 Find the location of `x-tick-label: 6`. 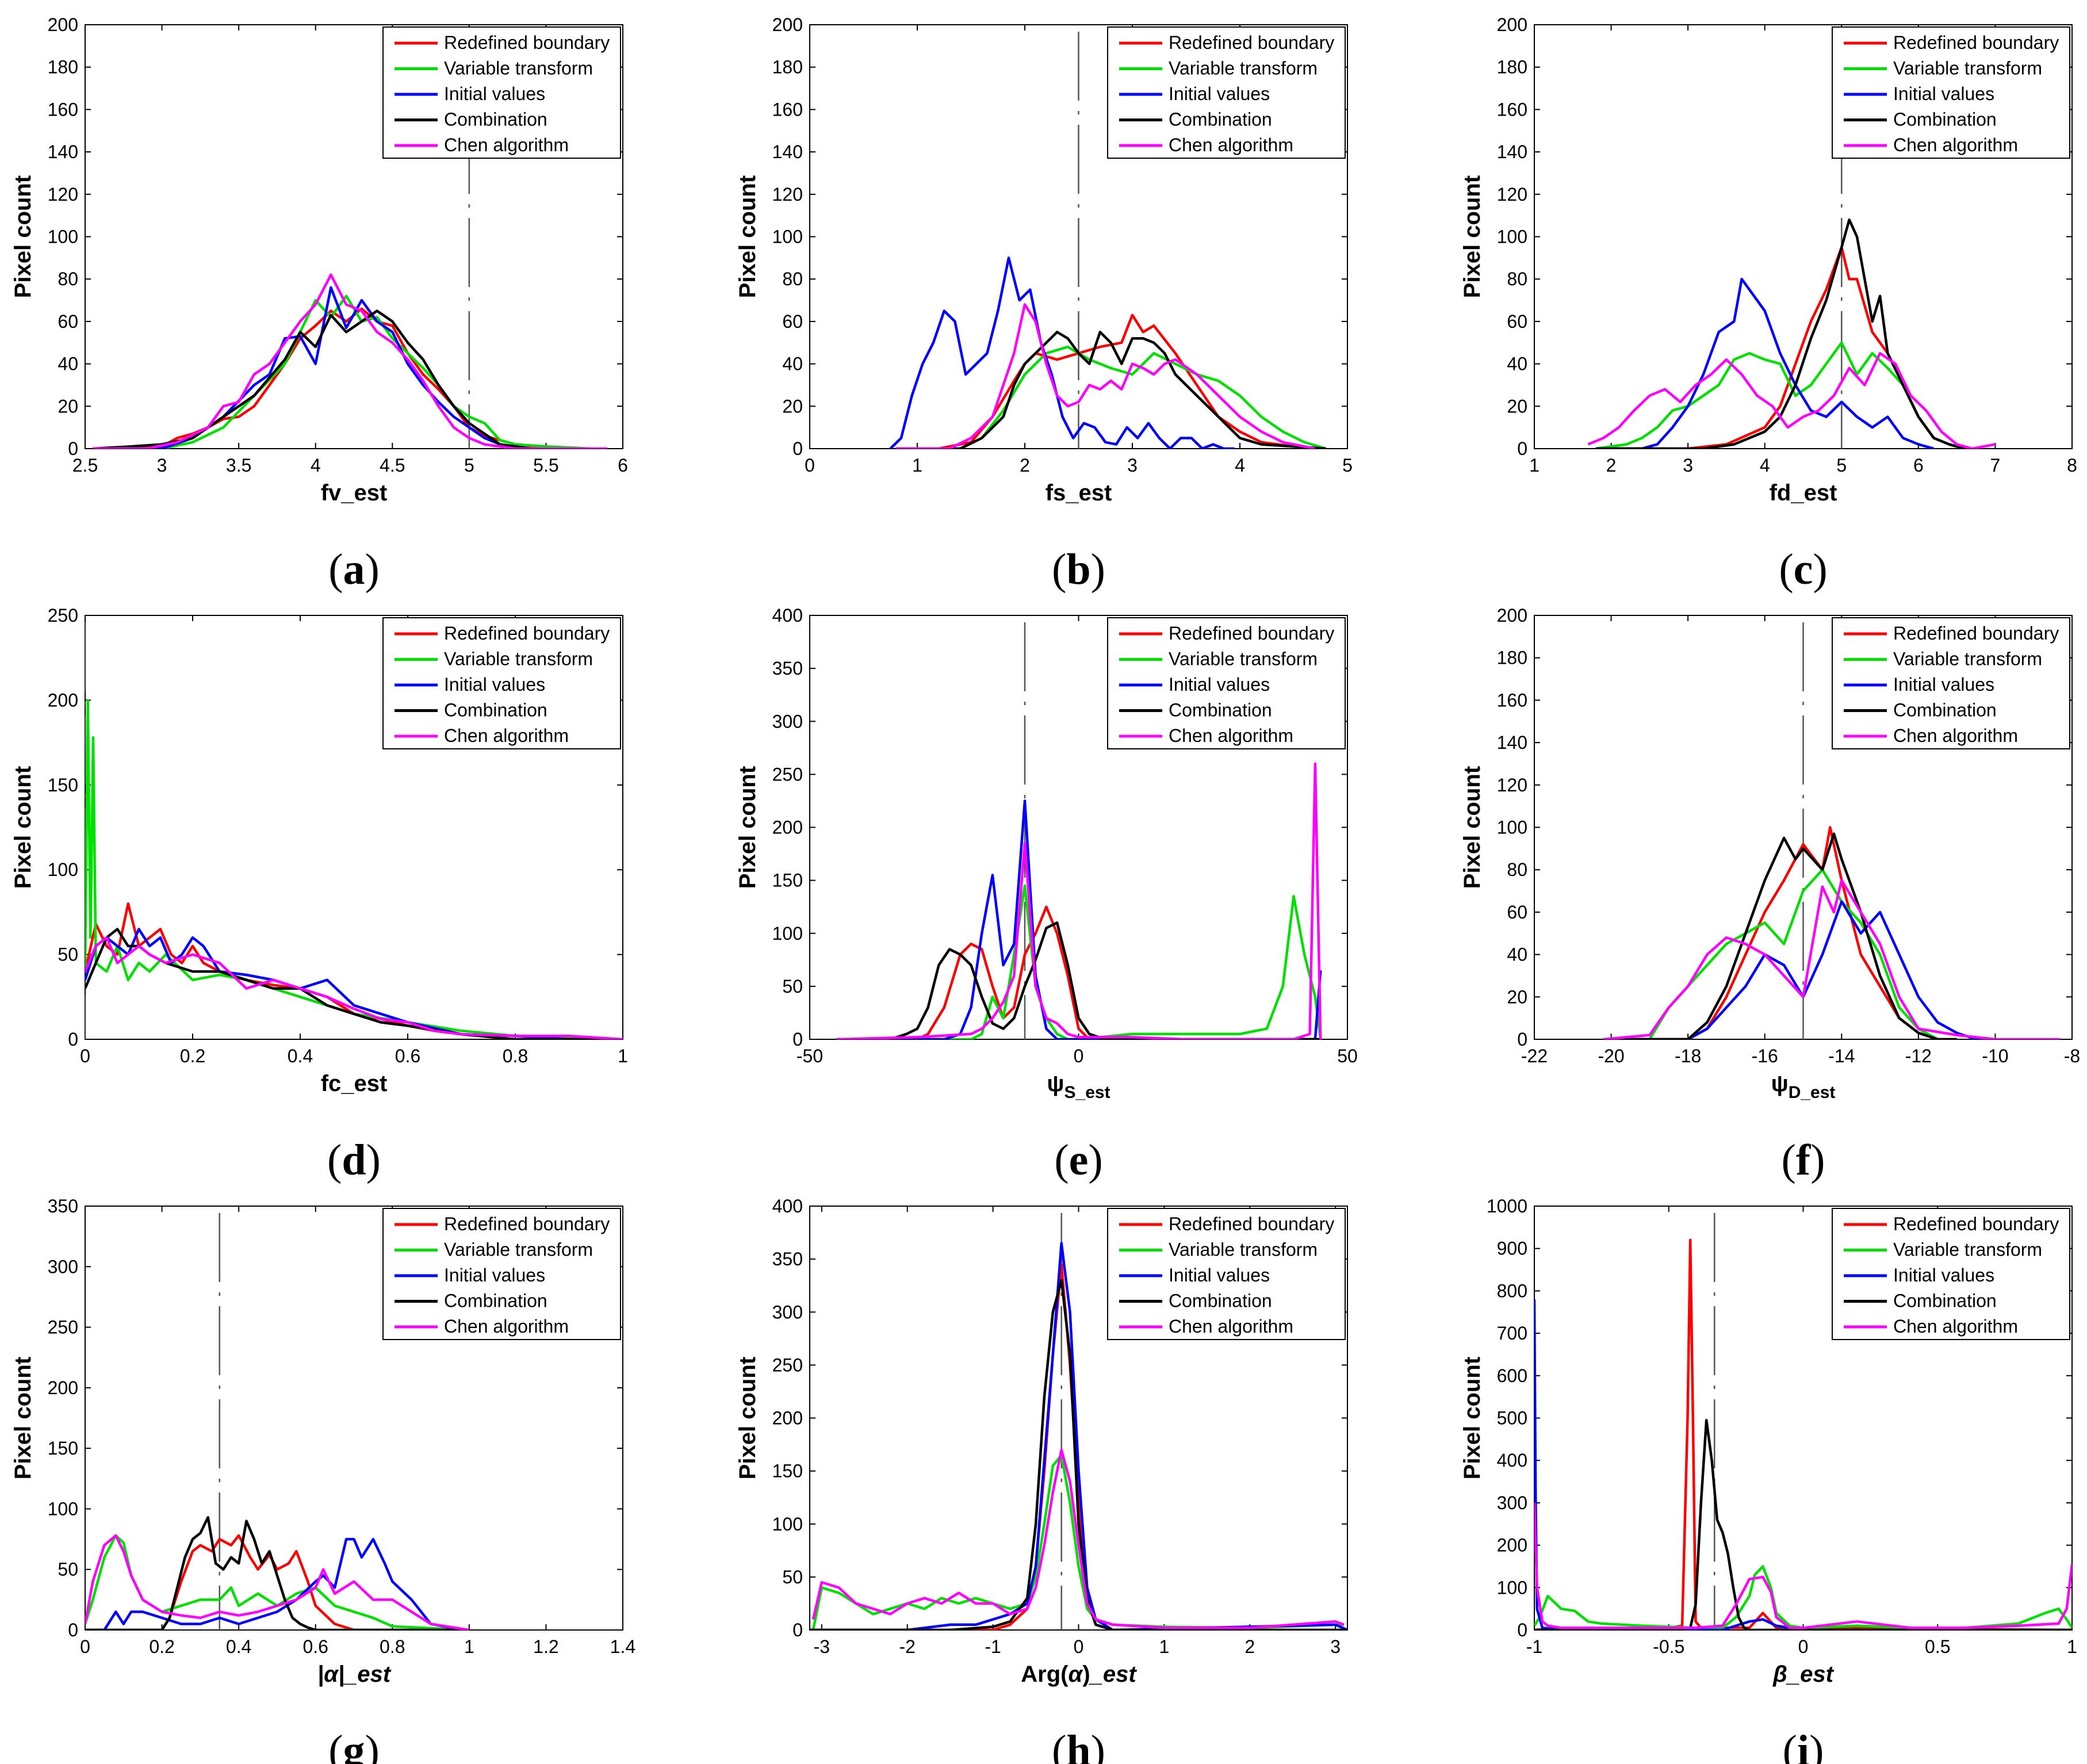

x-tick-label: 6 is located at coordinates (1918, 465).